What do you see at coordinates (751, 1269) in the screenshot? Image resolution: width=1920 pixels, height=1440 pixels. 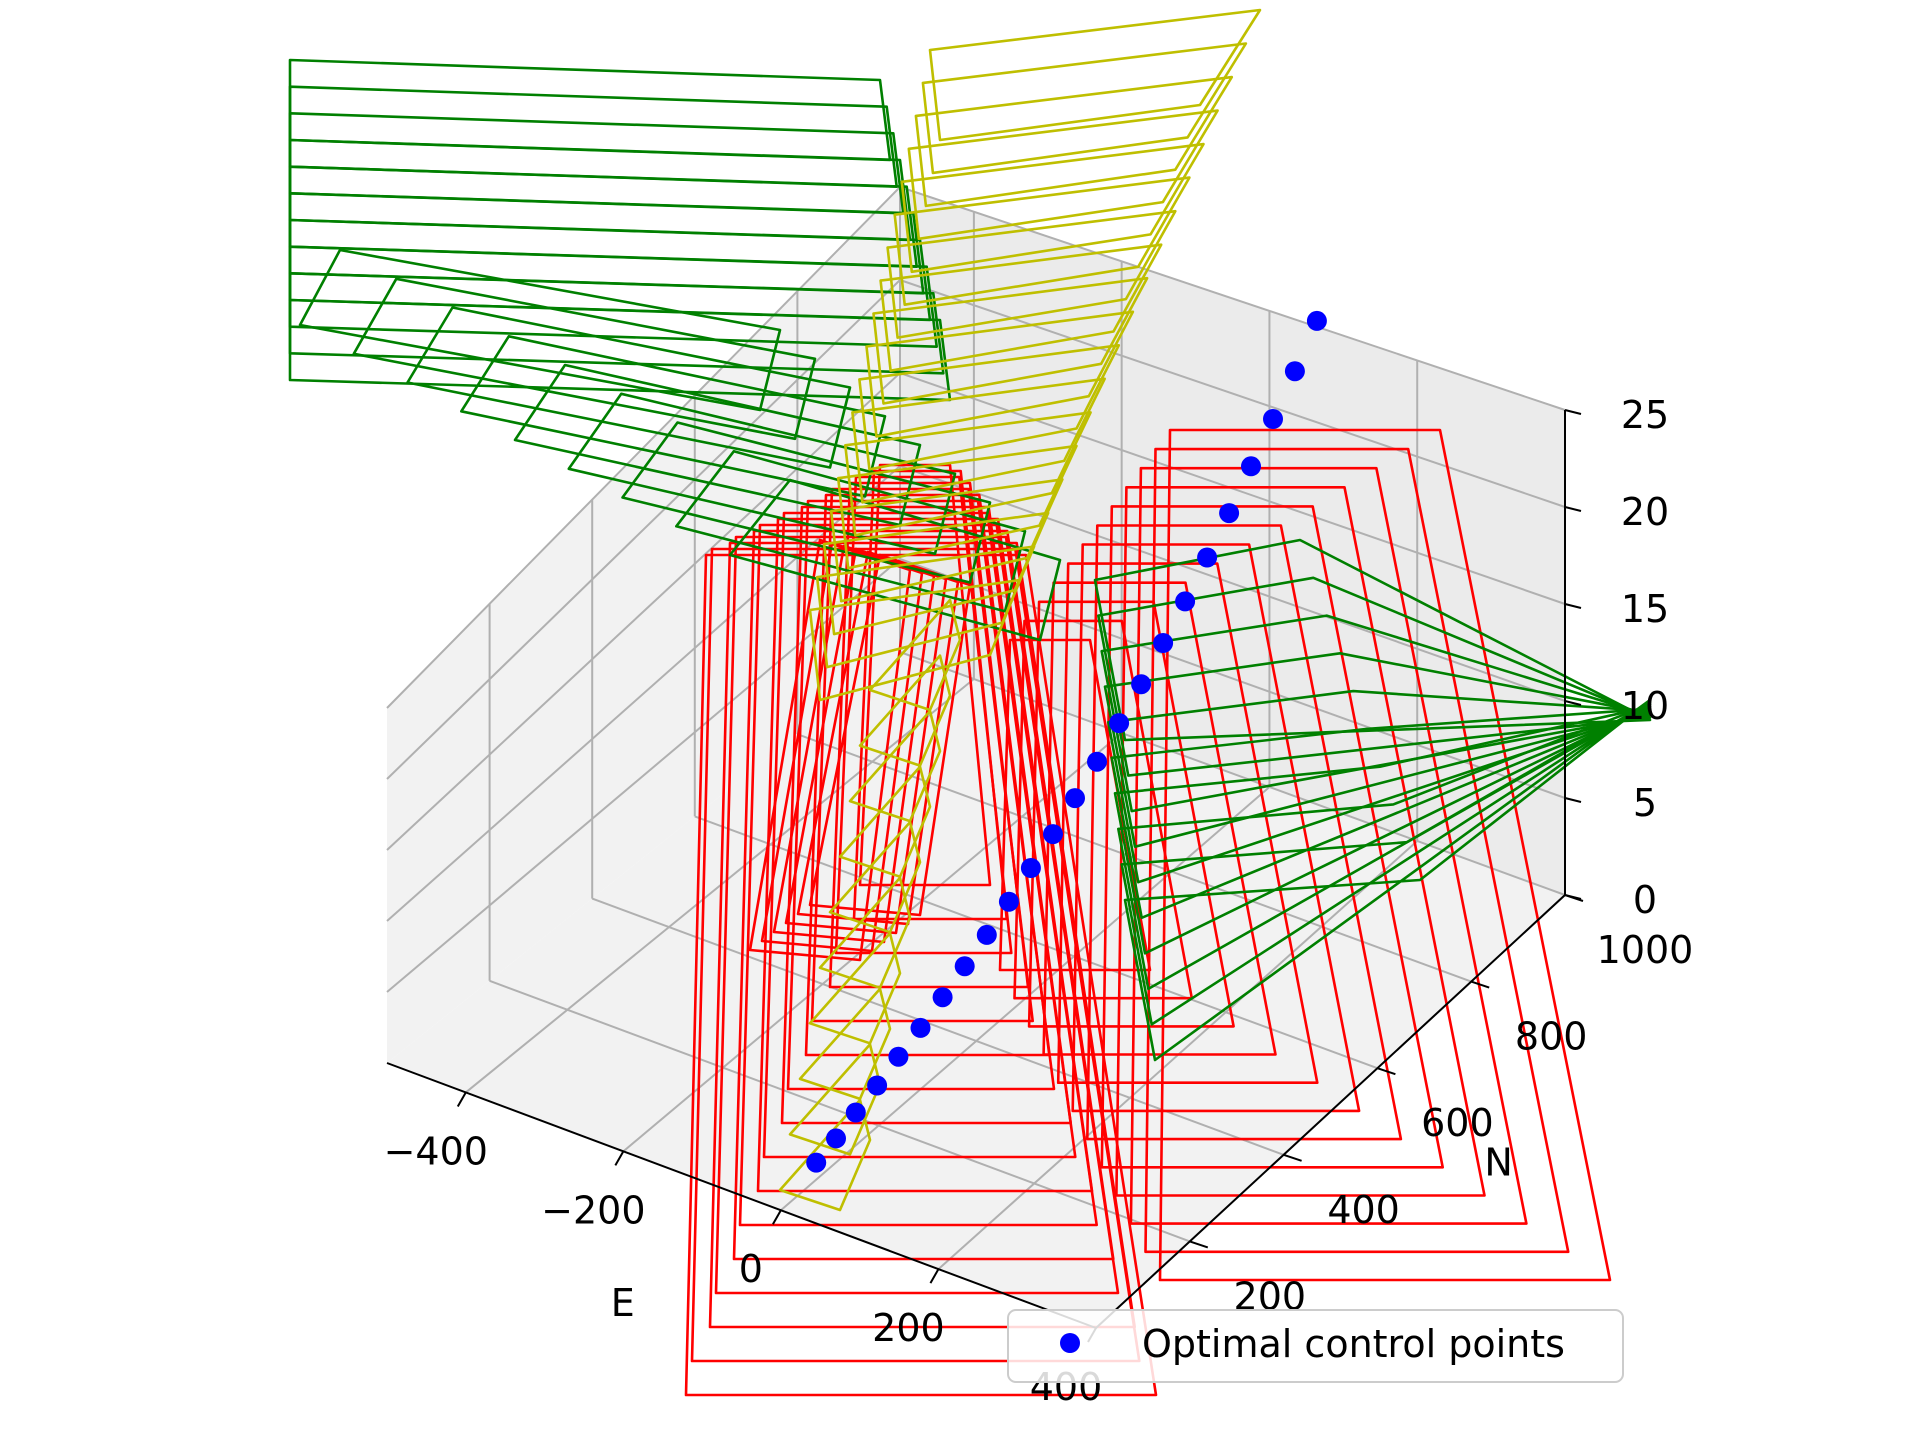 I see `e-axis-tick-label: 0` at bounding box center [751, 1269].